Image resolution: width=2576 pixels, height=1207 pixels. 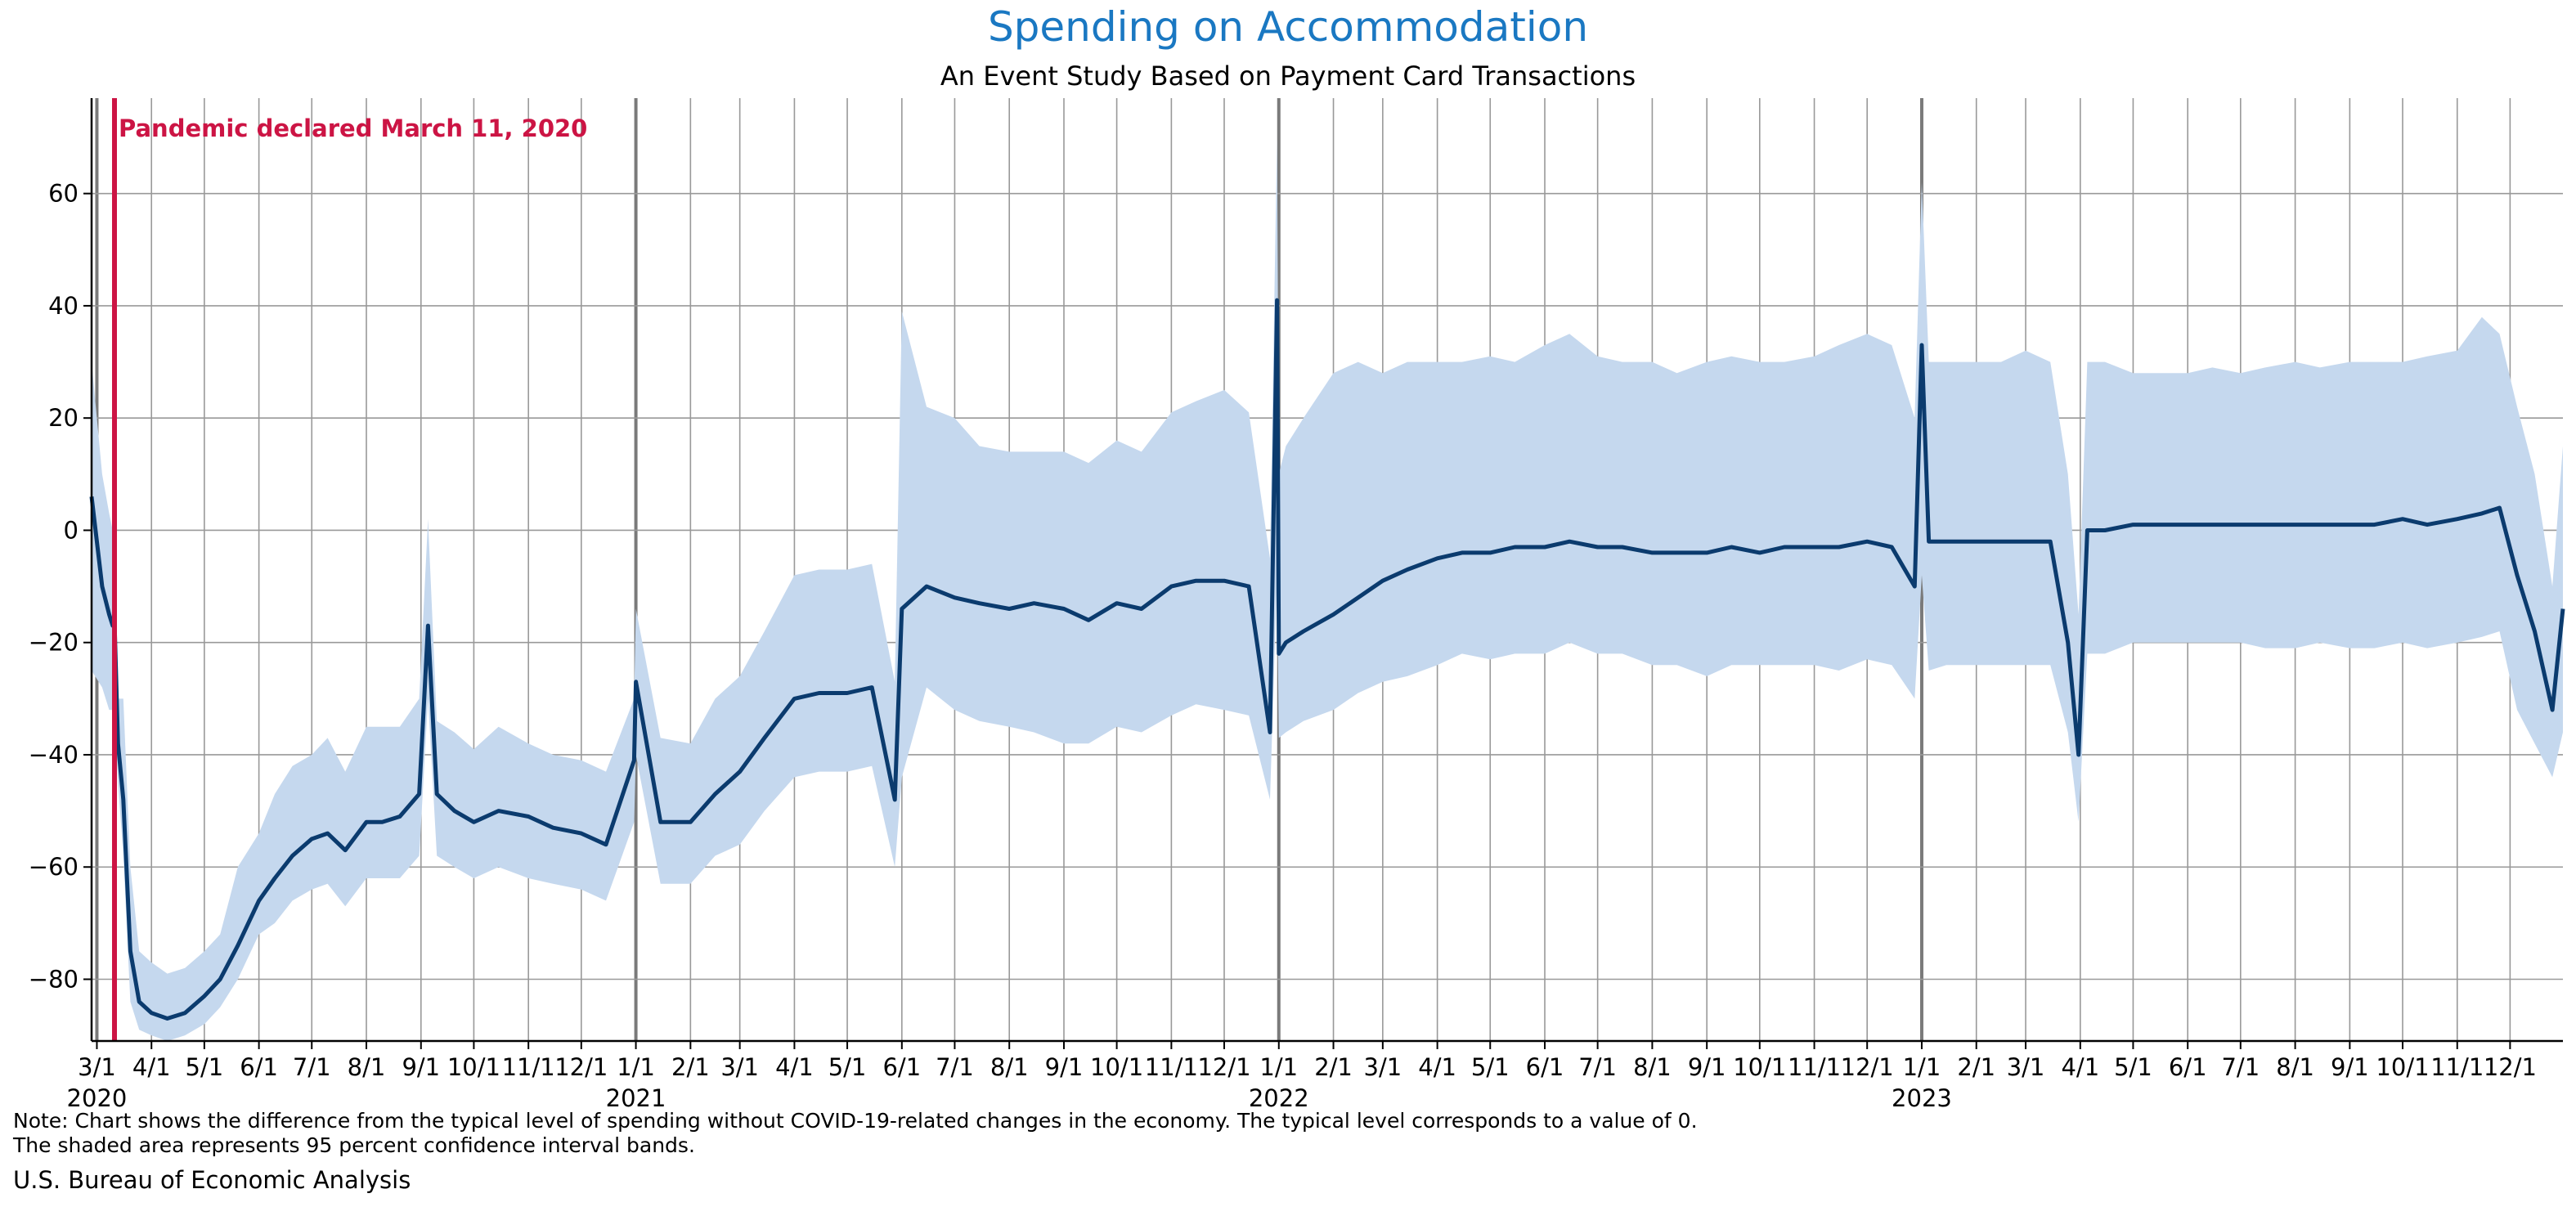 What do you see at coordinates (353, 128) in the screenshot?
I see `pandemic-annotation: Pandemic declared March 11, 2020` at bounding box center [353, 128].